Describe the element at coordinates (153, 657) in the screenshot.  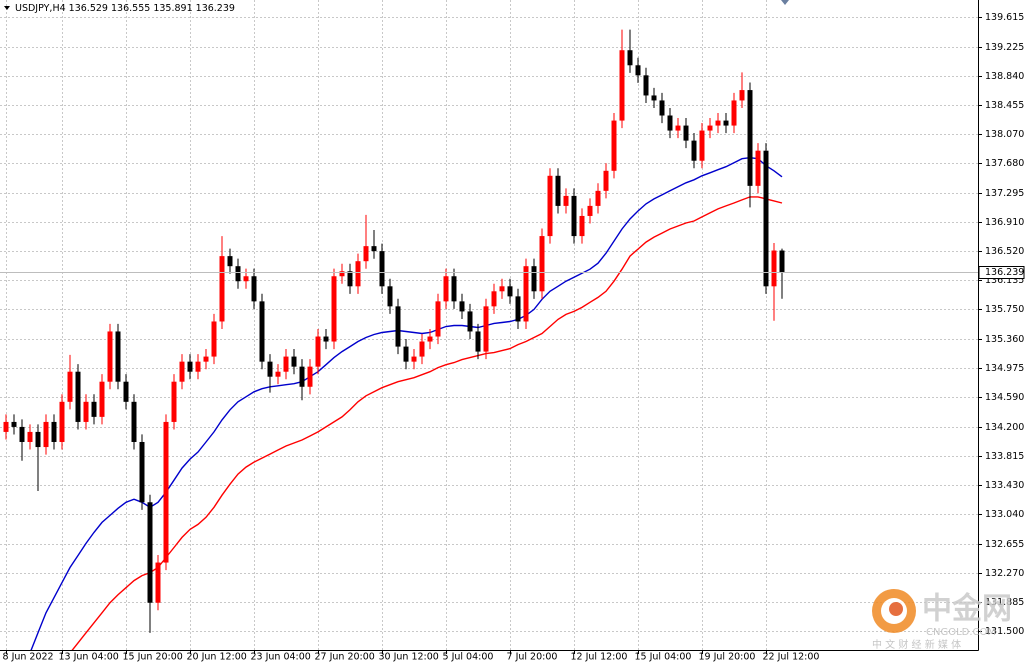
I see `x-tick-label: 15 Jun 20:00` at that location.